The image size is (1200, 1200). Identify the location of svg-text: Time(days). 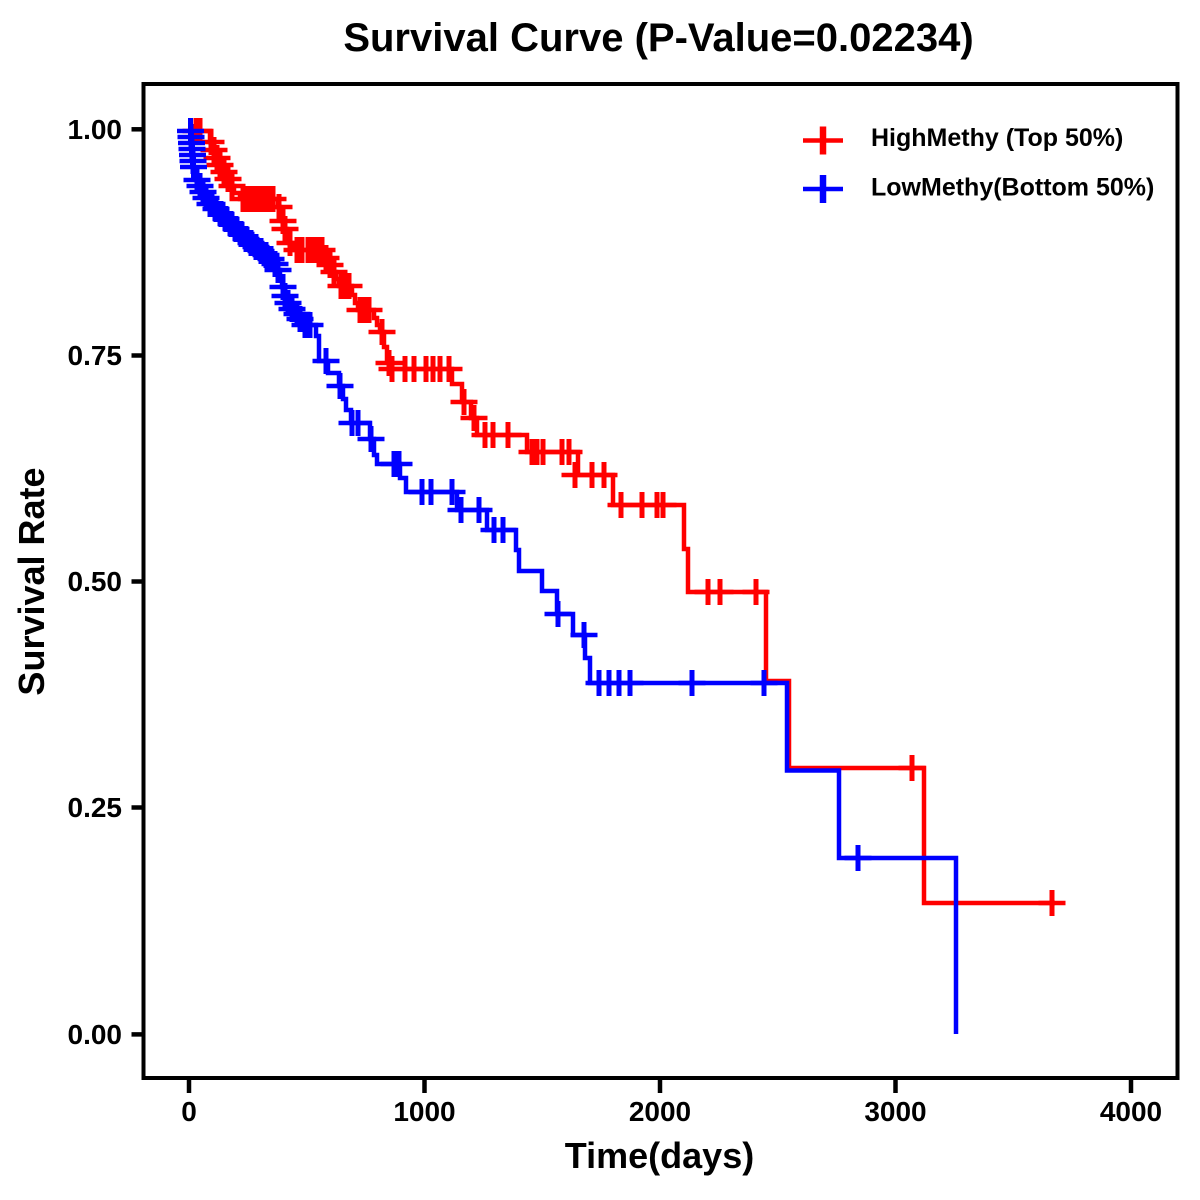
(659, 1155).